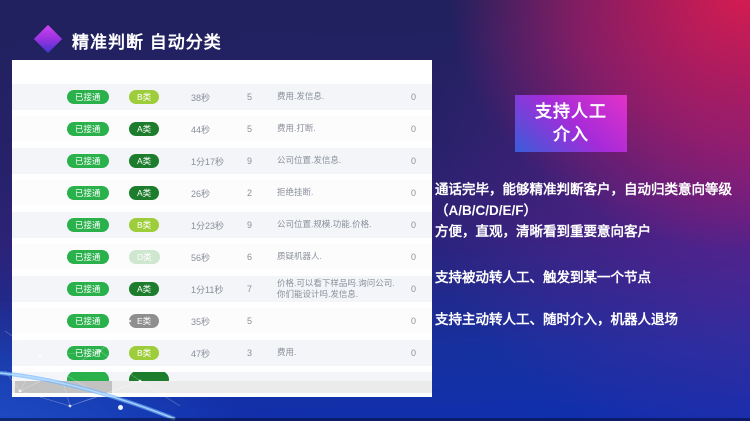  What do you see at coordinates (250, 193) in the screenshot?
I see `rounds-cell: 2` at bounding box center [250, 193].